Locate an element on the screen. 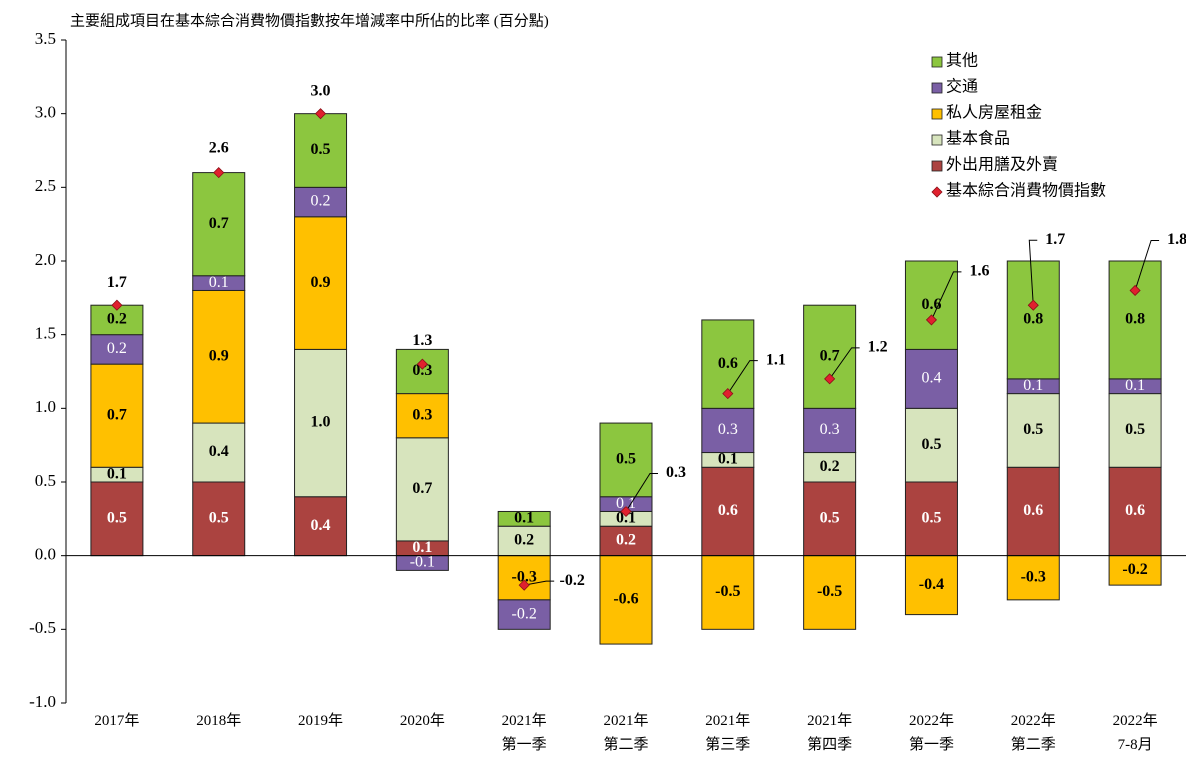 The height and width of the screenshot is (757, 1186). x-tick-label: 2021年 第一季 is located at coordinates (524, 733).